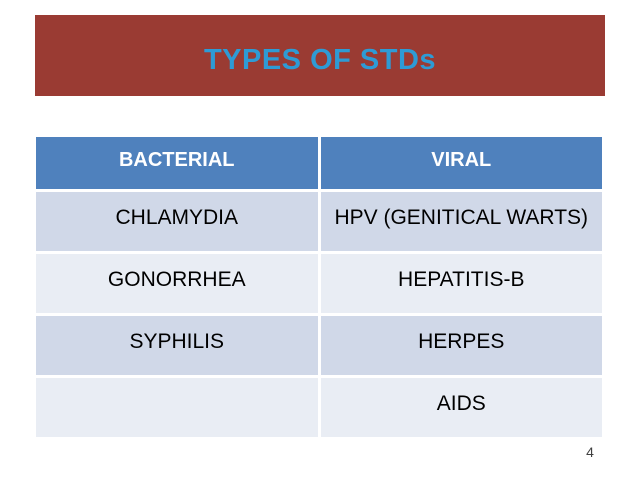 Image resolution: width=638 pixels, height=479 pixels. I want to click on table-row: GONORRHEA HEPATITIS-B, so click(319, 283).